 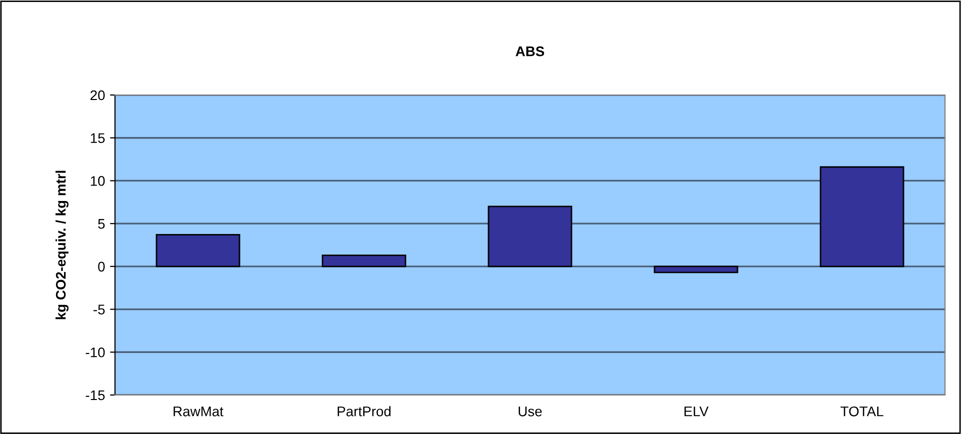 I want to click on x-tick-label: TOTAL, so click(x=862, y=411).